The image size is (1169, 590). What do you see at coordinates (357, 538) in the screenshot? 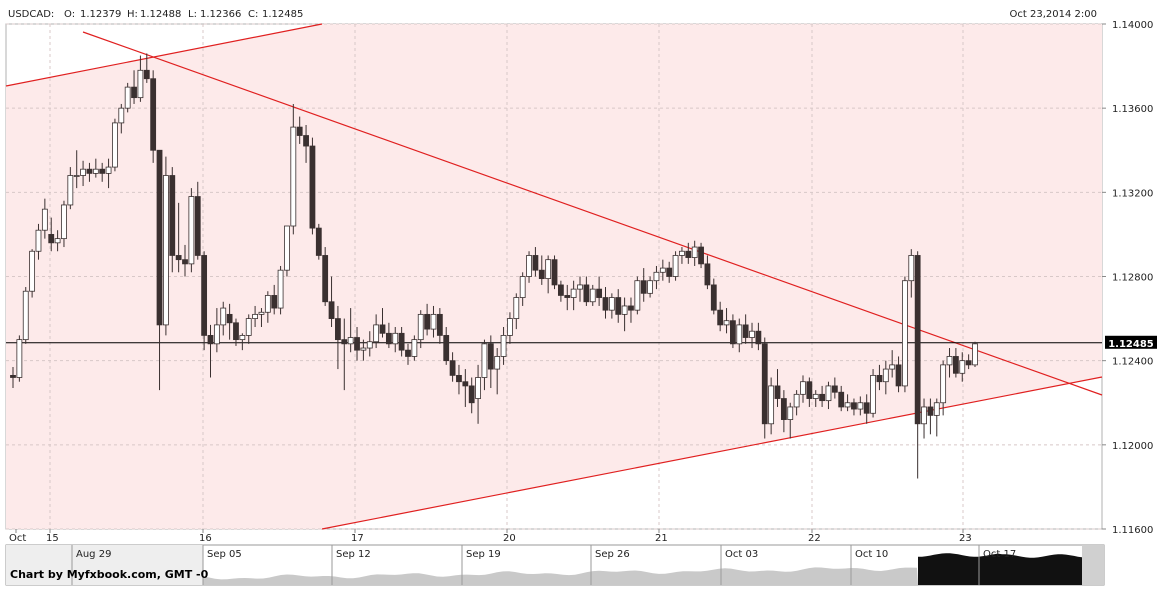
I see `x-tick-label: 17` at bounding box center [357, 538].